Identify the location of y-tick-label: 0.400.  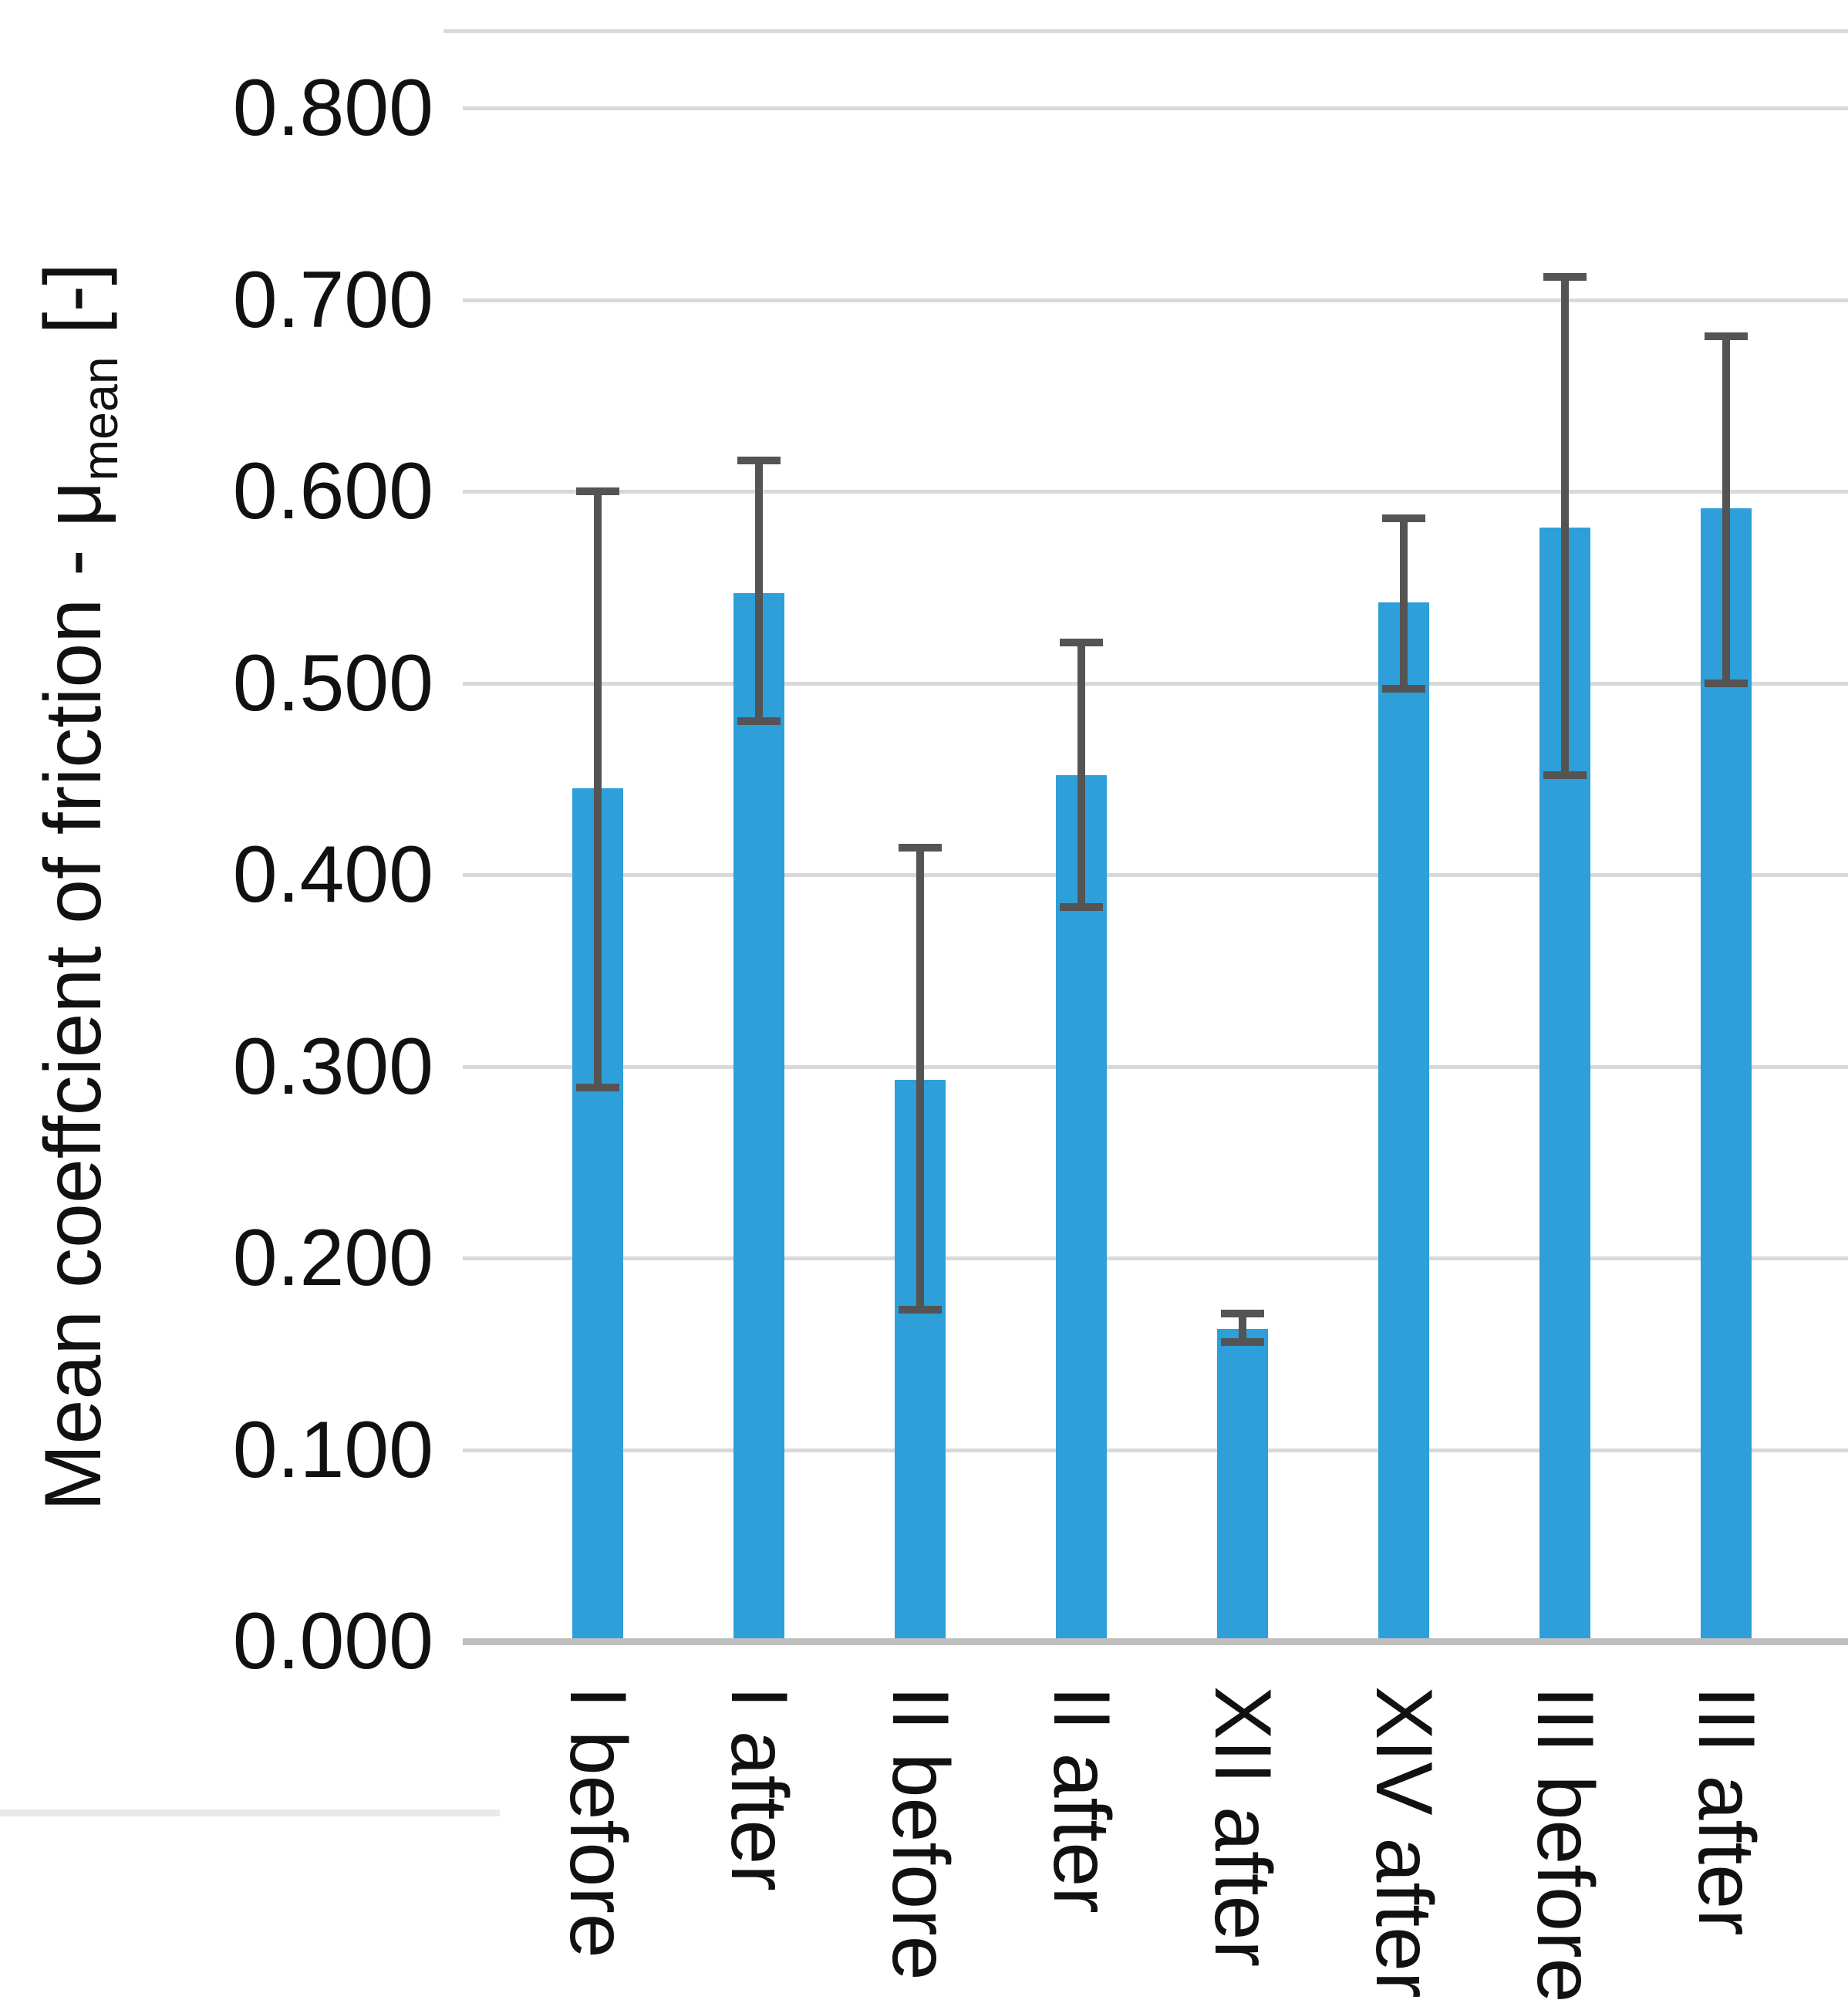
(332, 874).